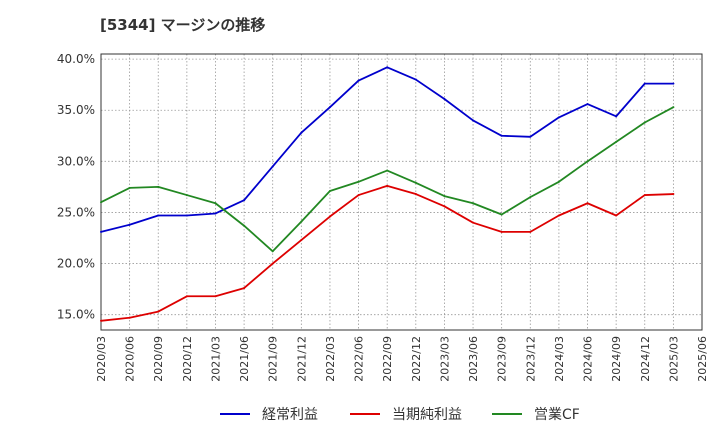 Image resolution: width=720 pixels, height=440 pixels. I want to click on legend-label-series-2: 営業CF, so click(557, 415).